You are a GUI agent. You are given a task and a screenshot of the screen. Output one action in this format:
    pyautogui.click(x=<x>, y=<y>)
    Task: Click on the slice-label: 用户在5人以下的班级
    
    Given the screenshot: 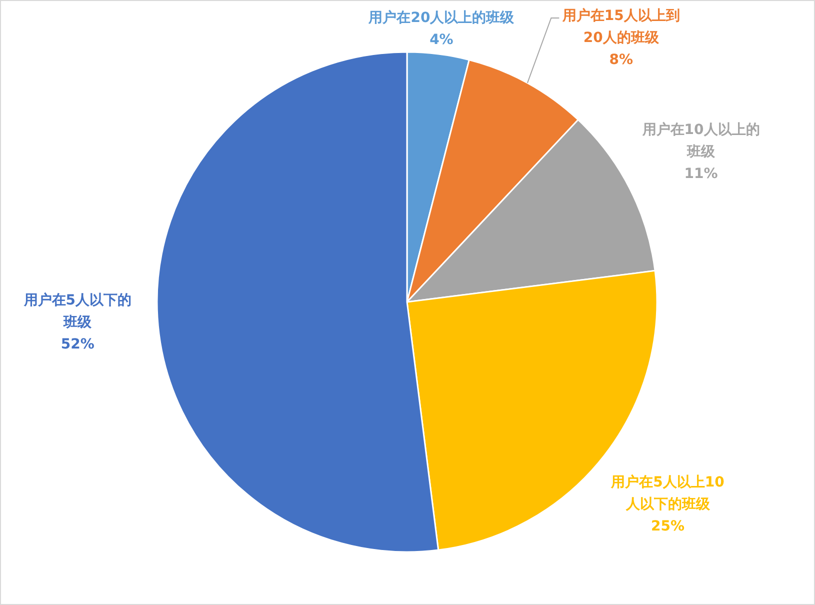 What is the action you would take?
    pyautogui.click(x=77, y=311)
    